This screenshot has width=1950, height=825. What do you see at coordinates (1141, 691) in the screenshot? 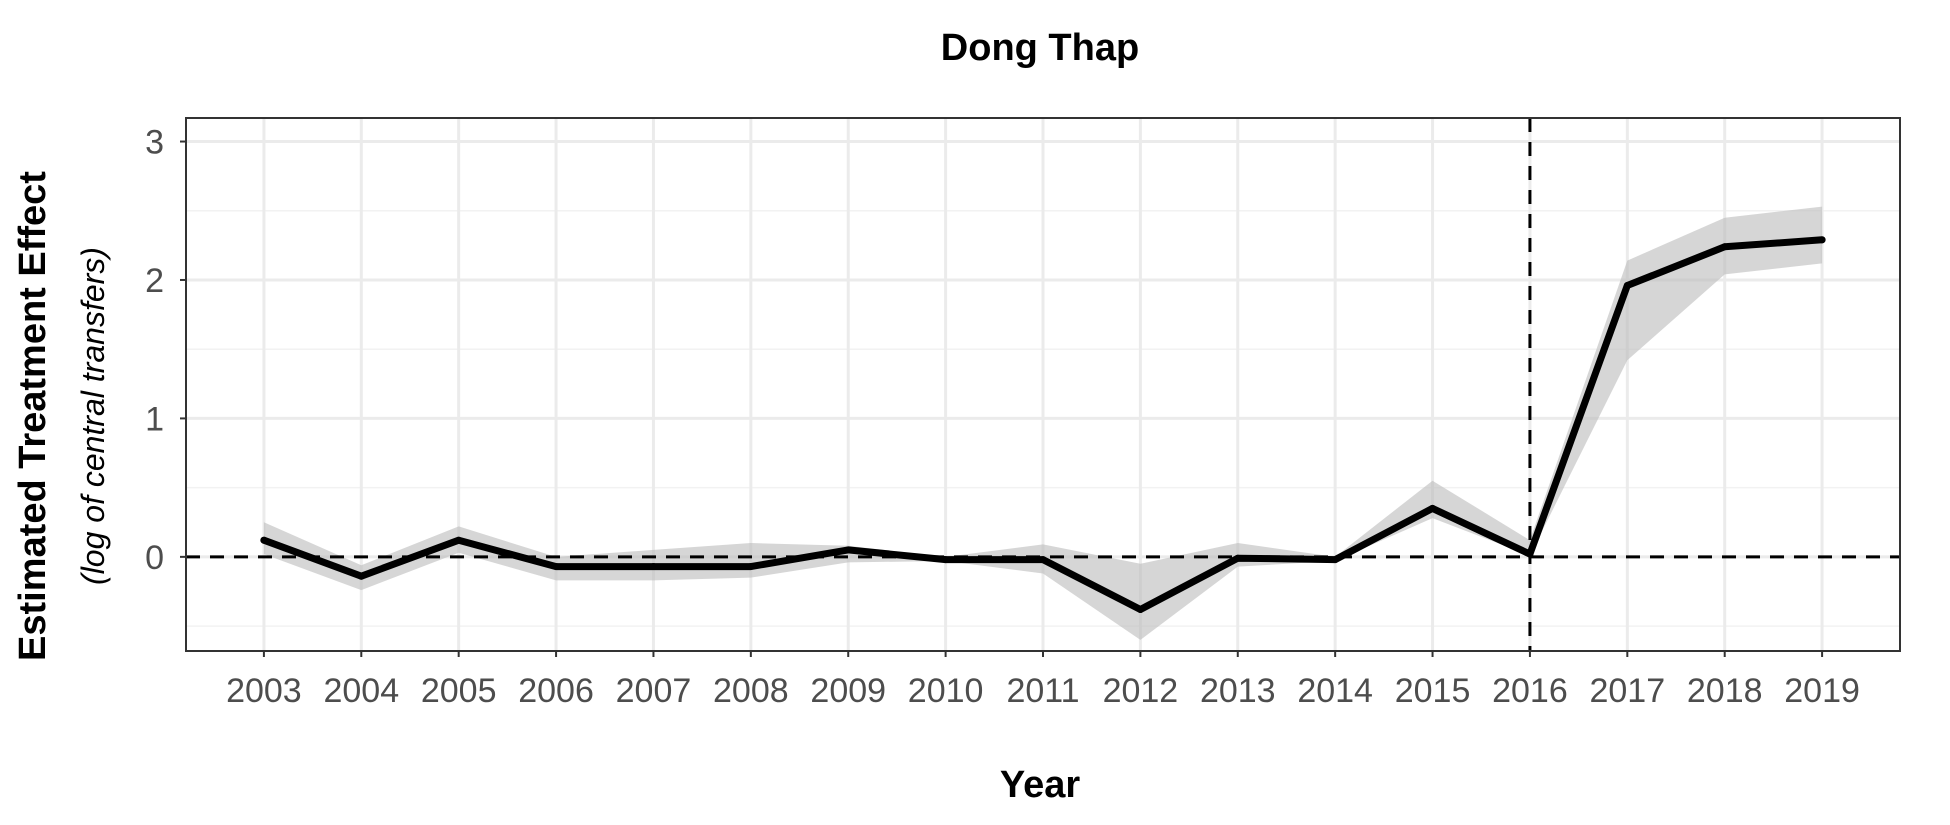
I see `x-tick-label-9: 2012` at bounding box center [1141, 691].